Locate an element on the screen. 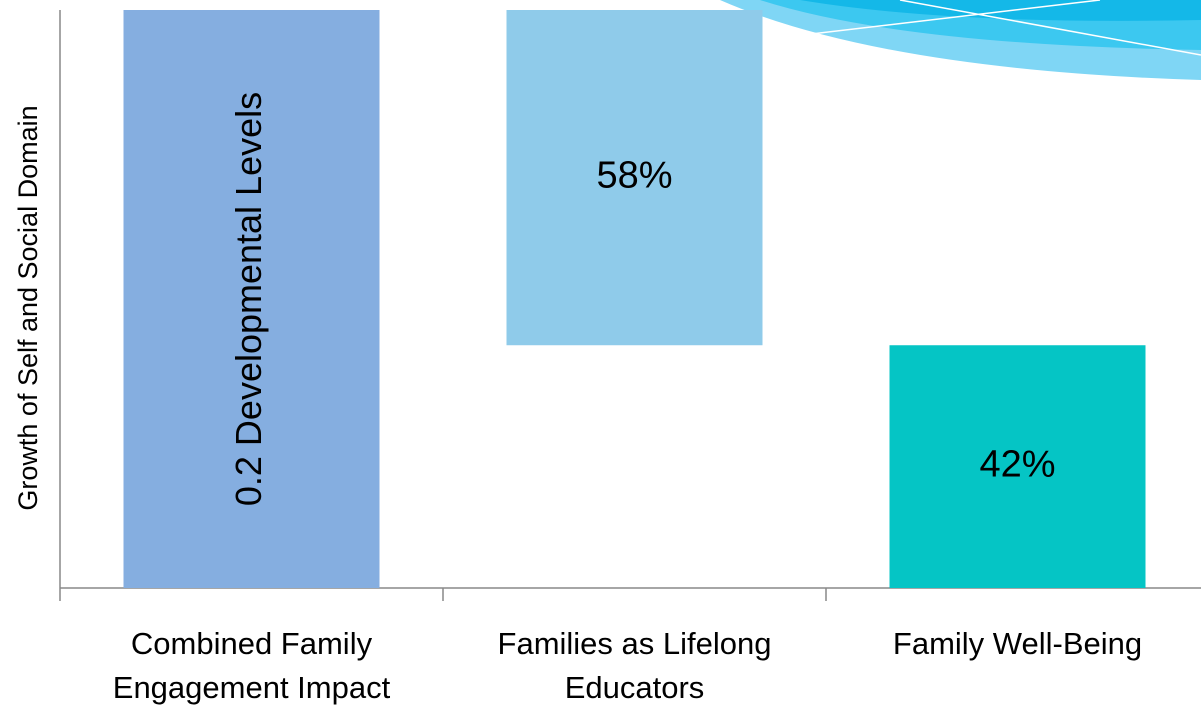 The image size is (1201, 717). x-tick-label: Family Well-Being is located at coordinates (1017, 643).